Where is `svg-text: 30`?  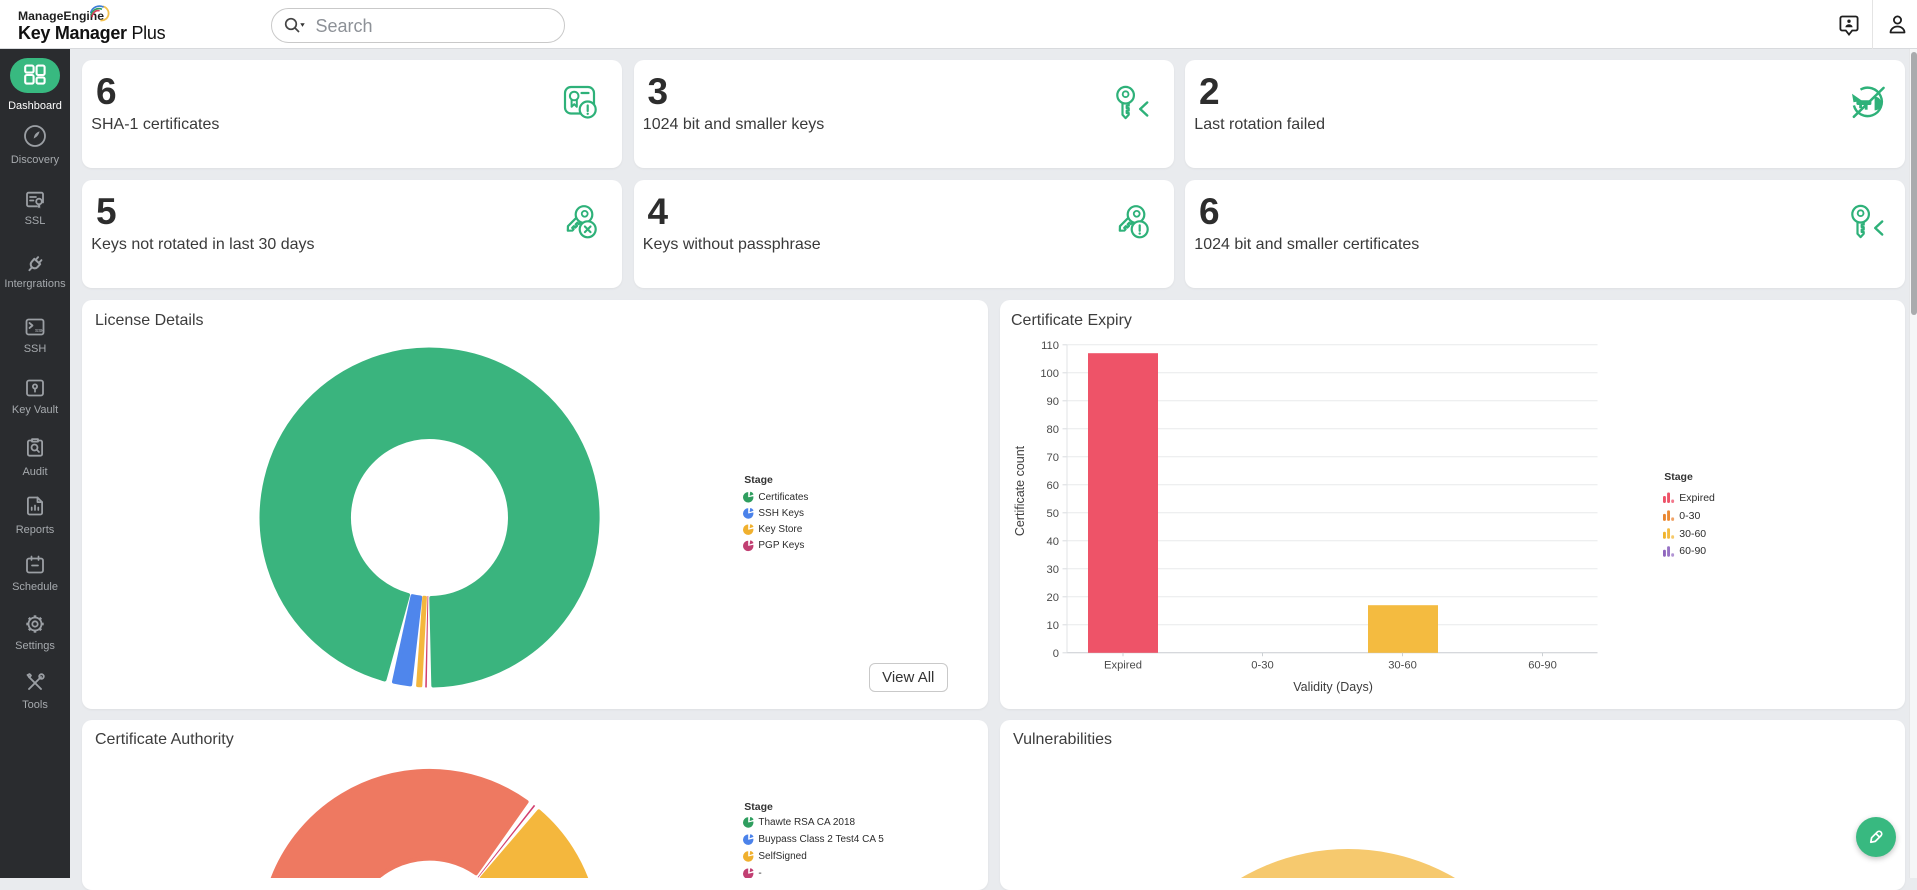
svg-text: 30 is located at coordinates (1052, 570).